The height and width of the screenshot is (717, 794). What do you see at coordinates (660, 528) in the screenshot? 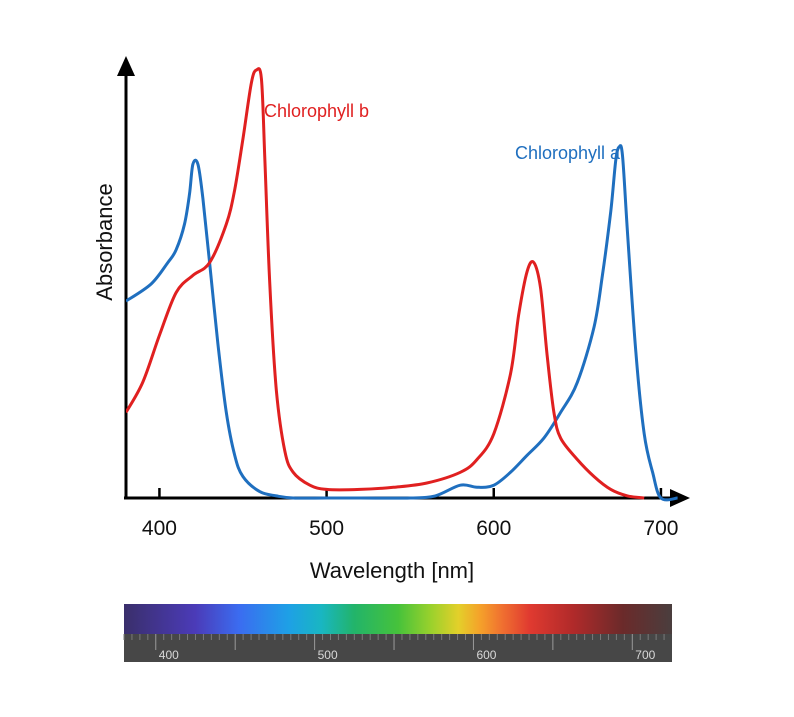
I see `x-tick-label-700: 700` at bounding box center [660, 528].